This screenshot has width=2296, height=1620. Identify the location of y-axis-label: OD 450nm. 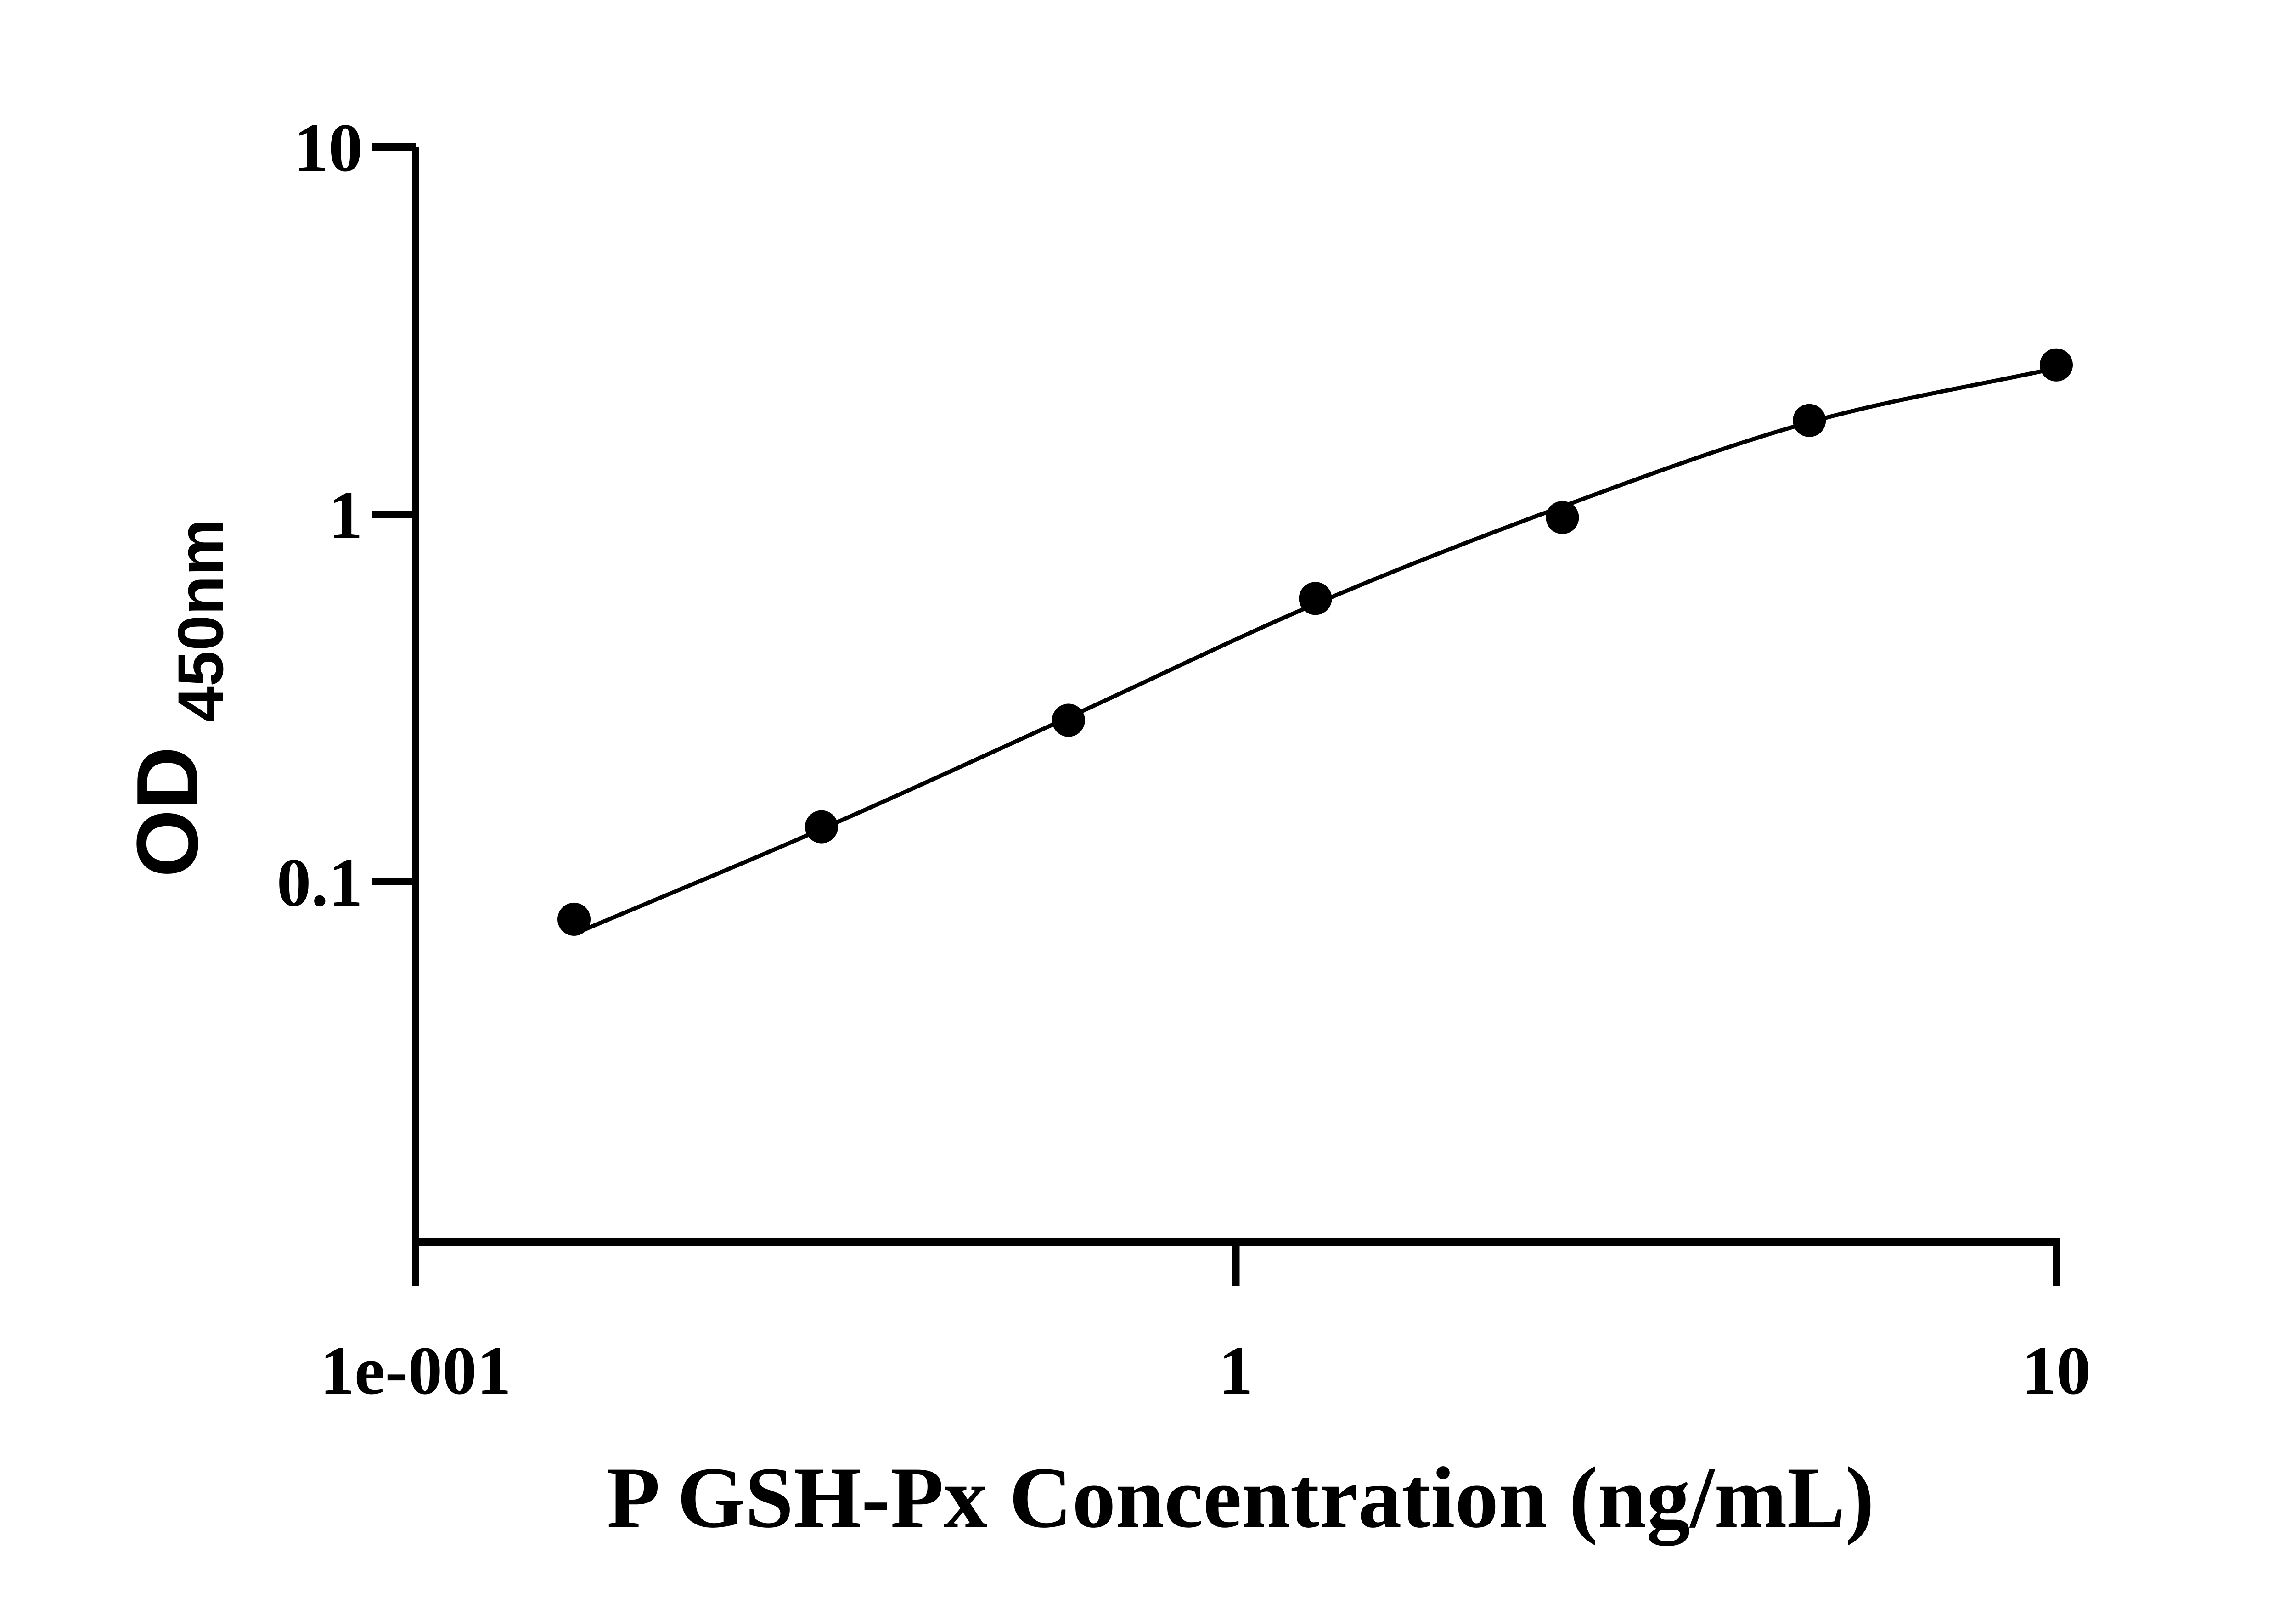
(178, 697).